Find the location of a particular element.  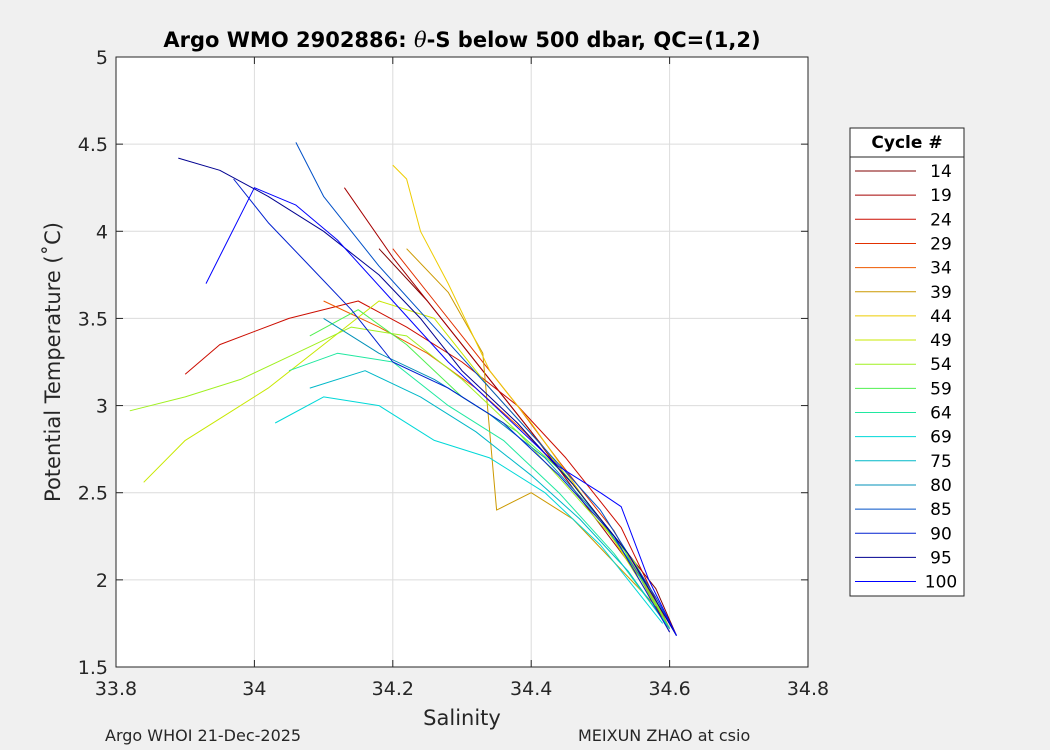

legend-label-34: 34 is located at coordinates (941, 269).